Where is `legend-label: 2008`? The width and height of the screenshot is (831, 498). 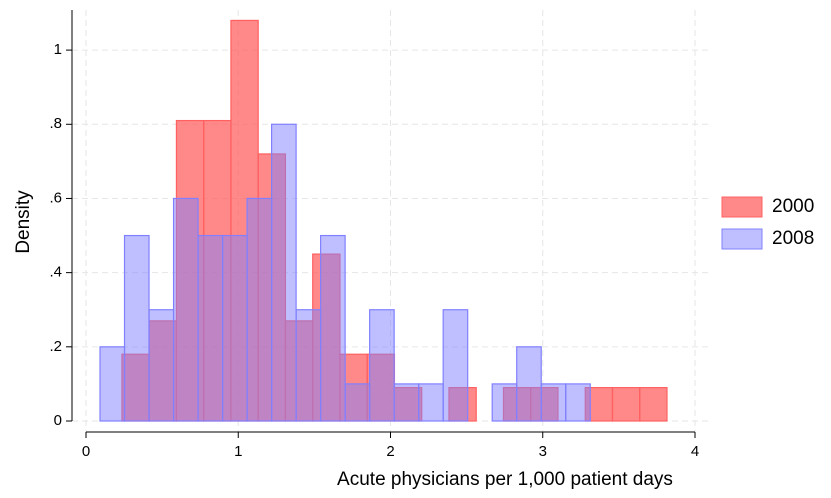
legend-label: 2008 is located at coordinates (793, 238).